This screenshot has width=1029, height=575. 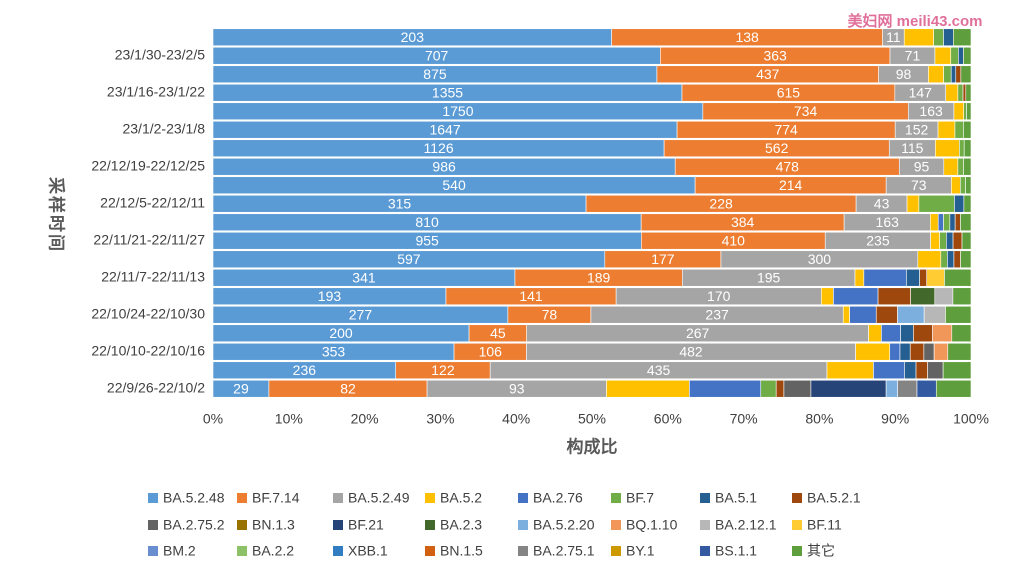 I want to click on data-label: 1647, so click(x=444, y=129).